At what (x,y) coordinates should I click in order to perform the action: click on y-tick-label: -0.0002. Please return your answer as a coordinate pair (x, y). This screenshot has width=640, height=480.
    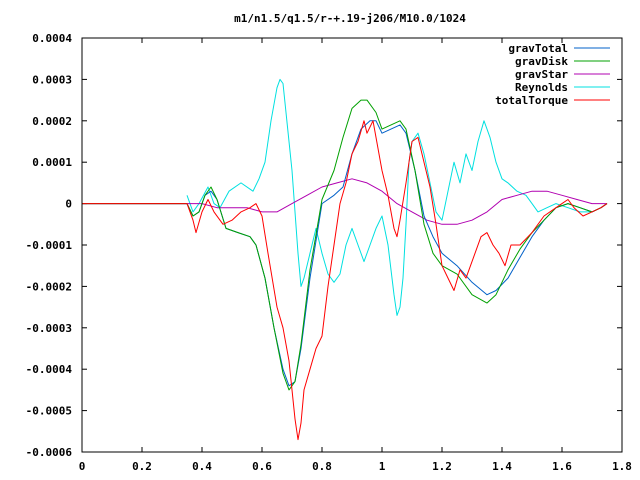
    Looking at the image, I should click on (49, 286).